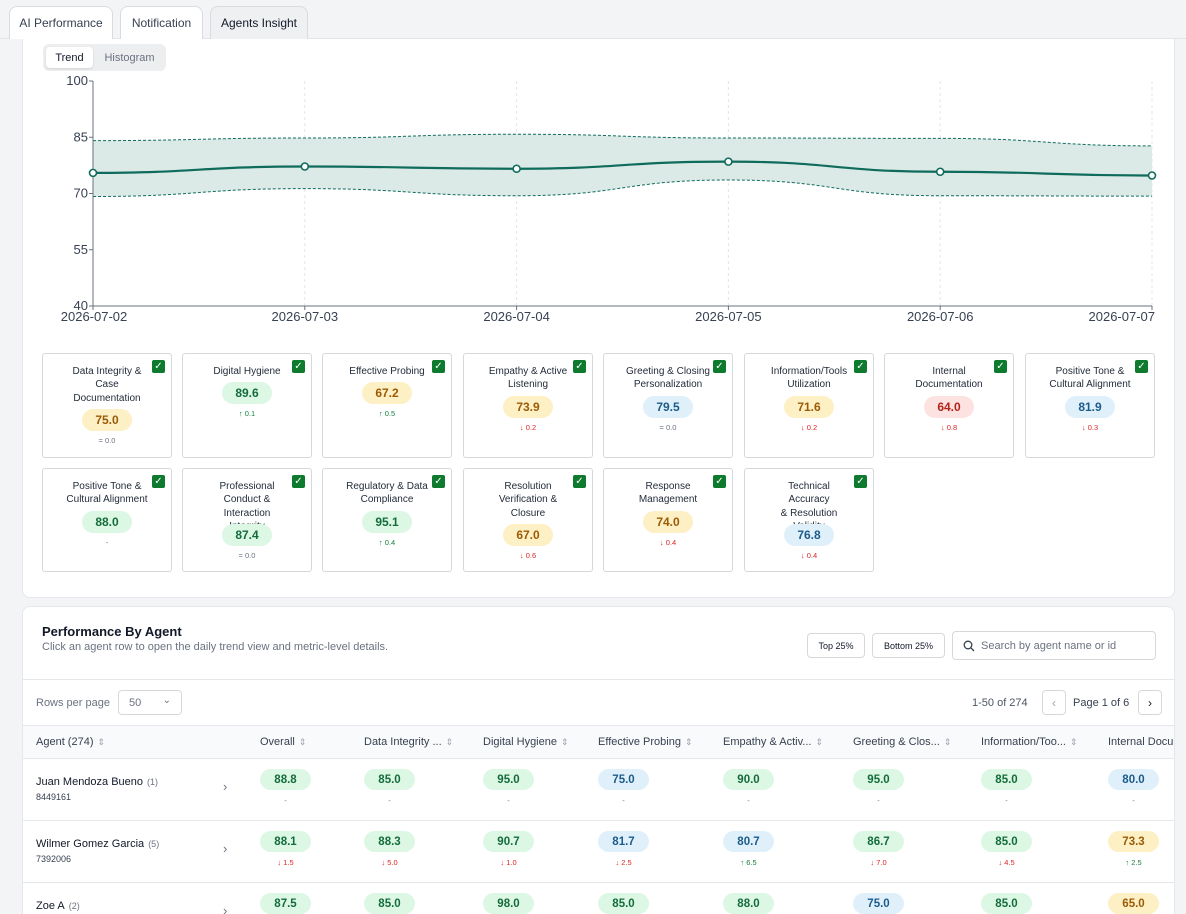 The image size is (1186, 914). What do you see at coordinates (161, 22) in the screenshot?
I see `tab-notification: Notification` at bounding box center [161, 22].